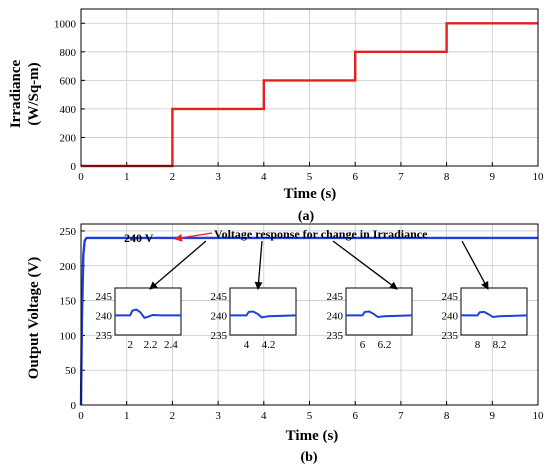 This screenshot has width=550, height=469. What do you see at coordinates (193, 237) in the screenshot?
I see `red-pointer-arrow` at bounding box center [193, 237].